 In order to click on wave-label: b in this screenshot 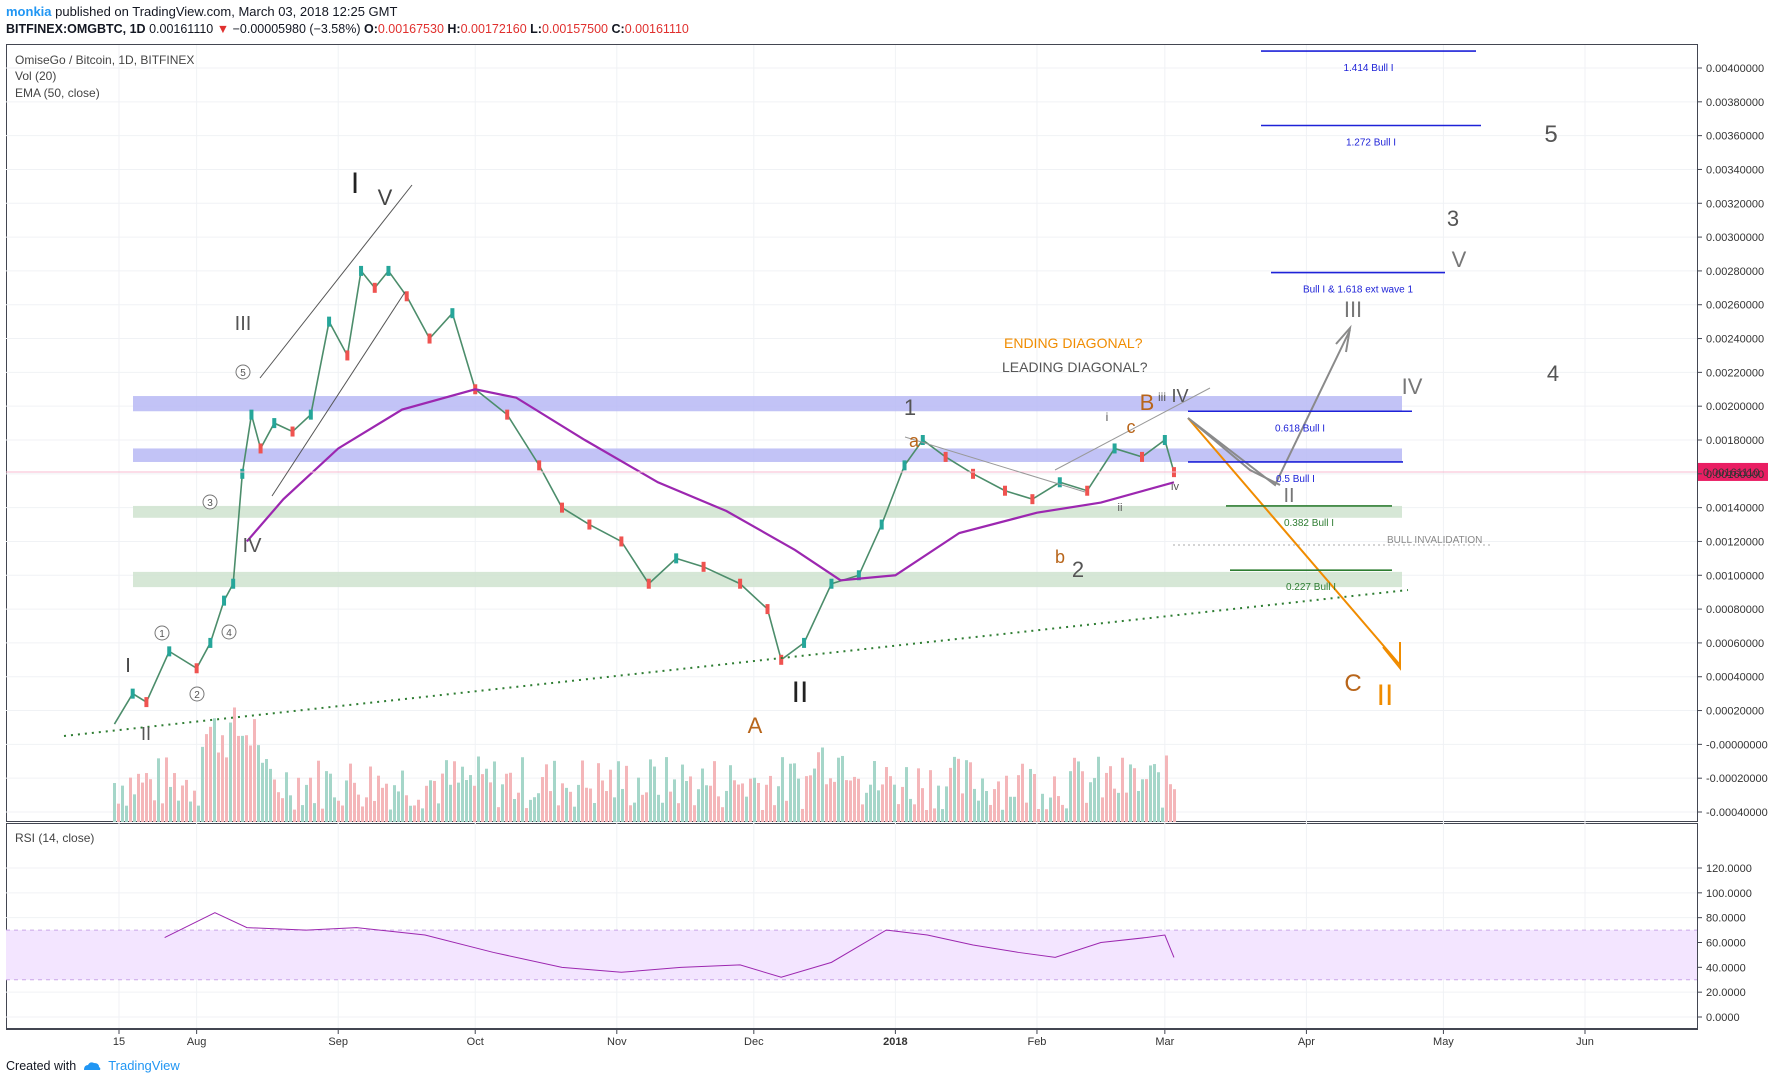, I will do `click(1060, 557)`.